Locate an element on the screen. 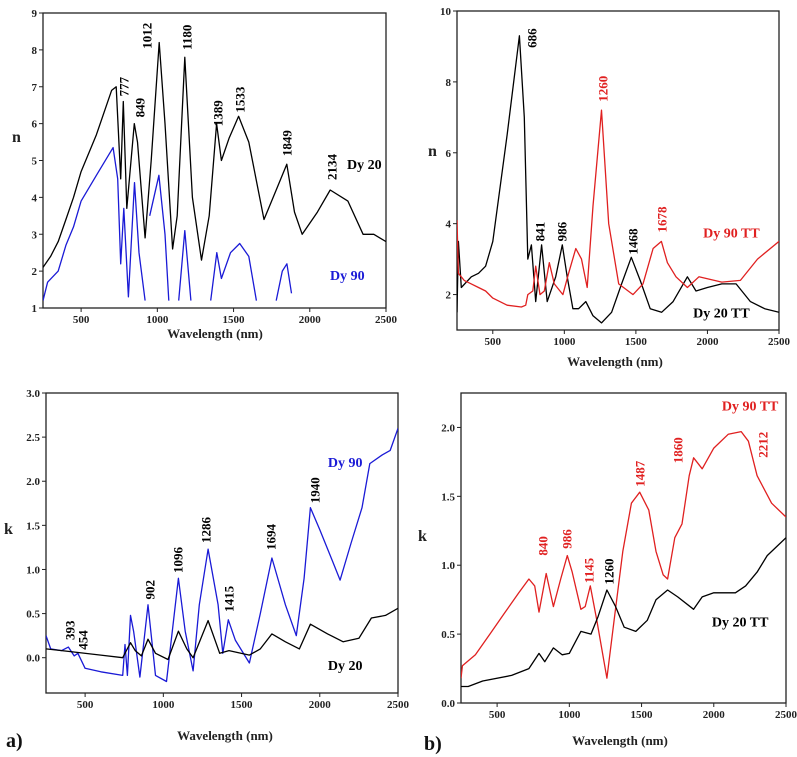 The image size is (797, 757). peak-annotation: 686 is located at coordinates (531, 38).